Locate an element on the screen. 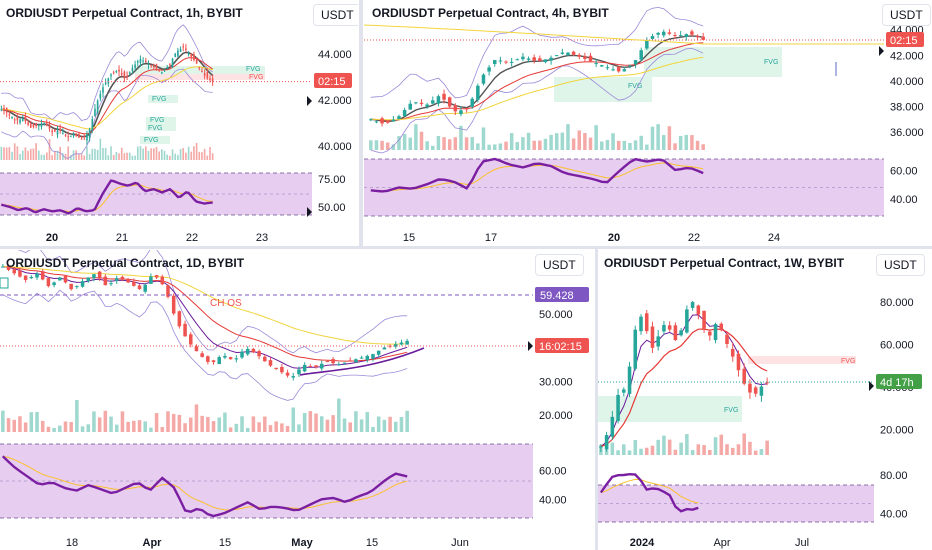 The height and width of the screenshot is (550, 932). currency-button-4h: USDT is located at coordinates (906, 15).